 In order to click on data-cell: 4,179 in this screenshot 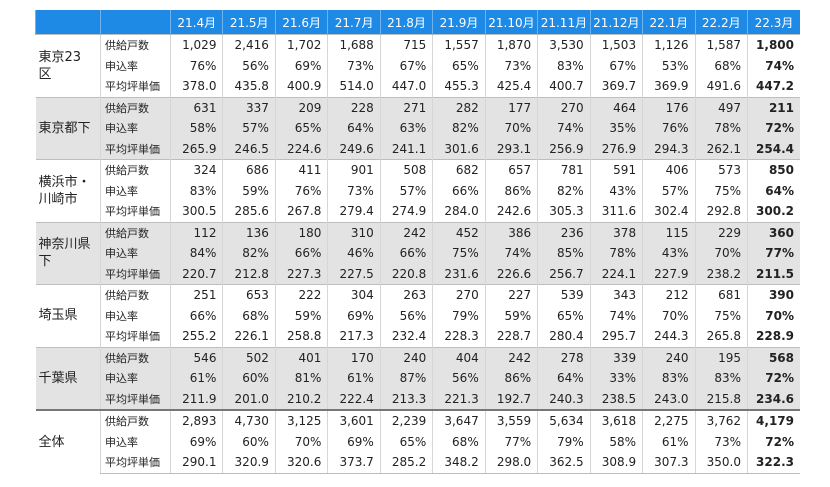, I will do `click(773, 420)`.